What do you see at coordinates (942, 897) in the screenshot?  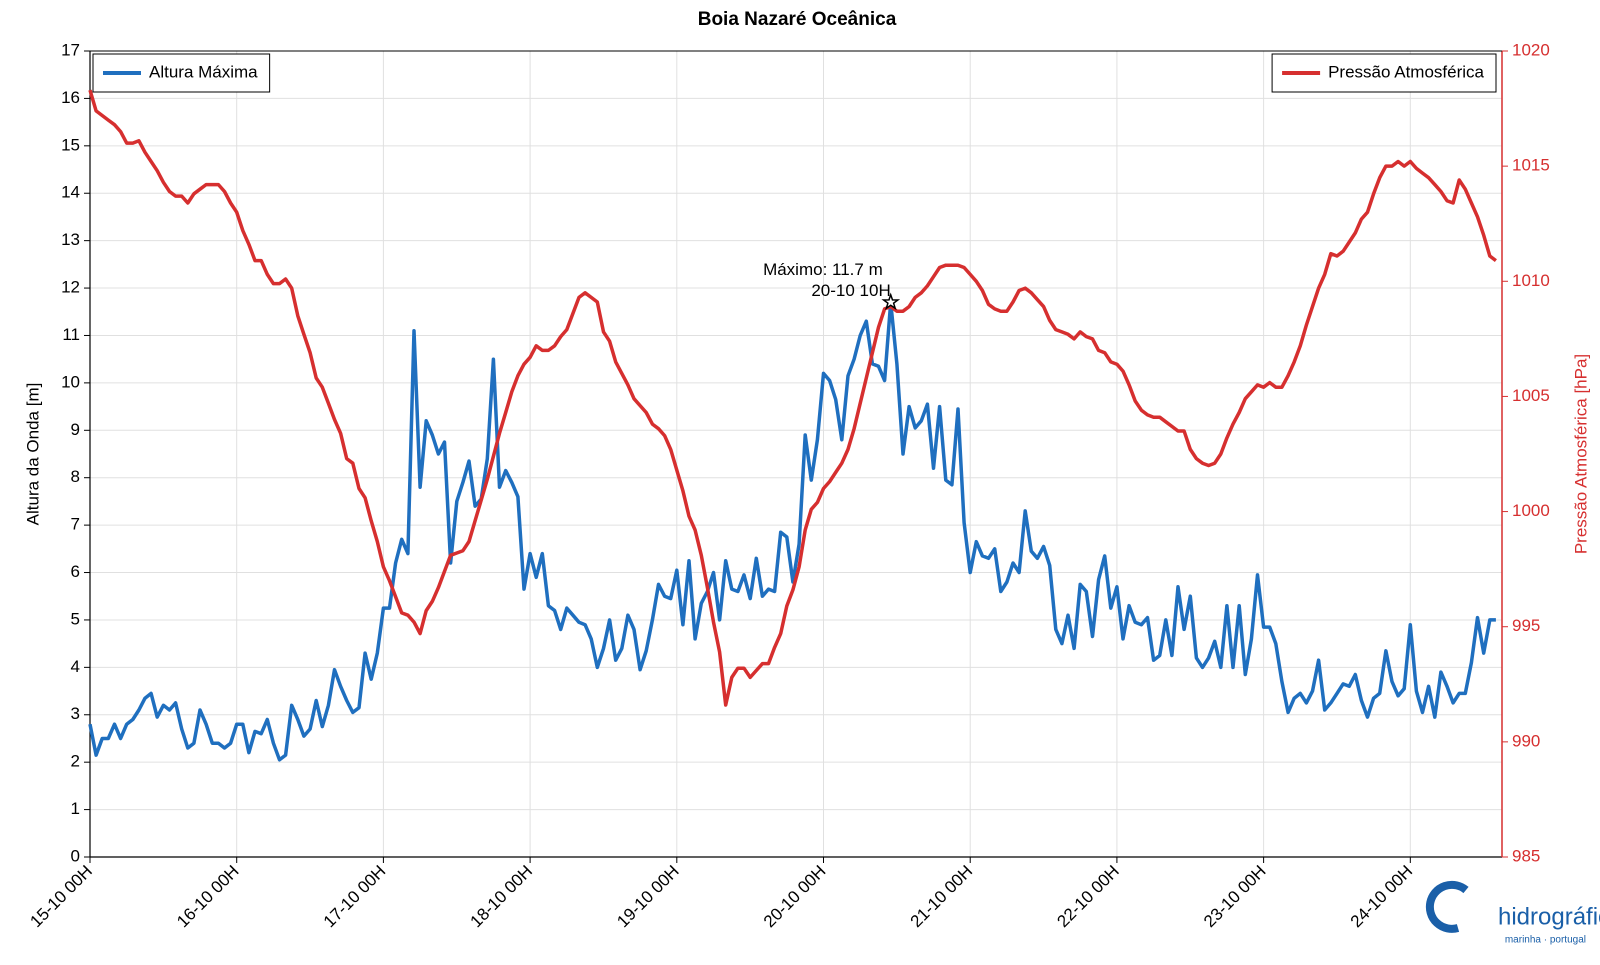 I see `x-tick-label: 21-10 00H` at bounding box center [942, 897].